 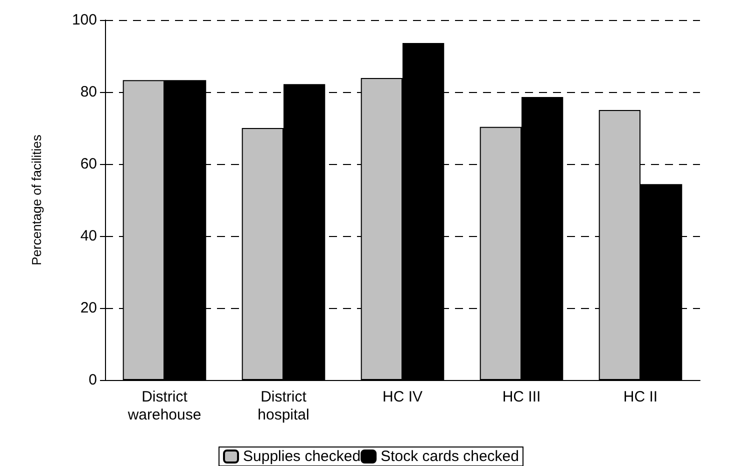 I want to click on x-tick-label: District warehouse, so click(x=164, y=406).